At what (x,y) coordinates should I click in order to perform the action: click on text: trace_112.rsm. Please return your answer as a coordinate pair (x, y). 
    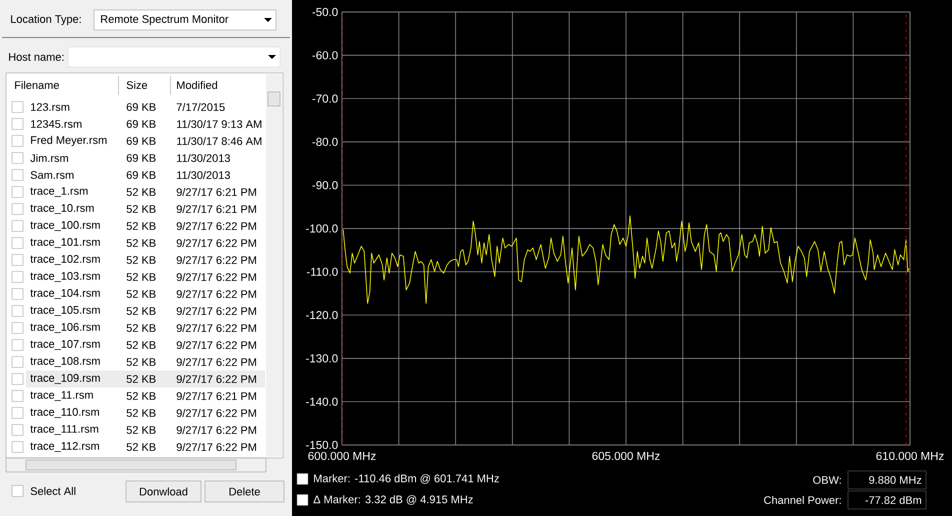
    Looking at the image, I should click on (64, 447).